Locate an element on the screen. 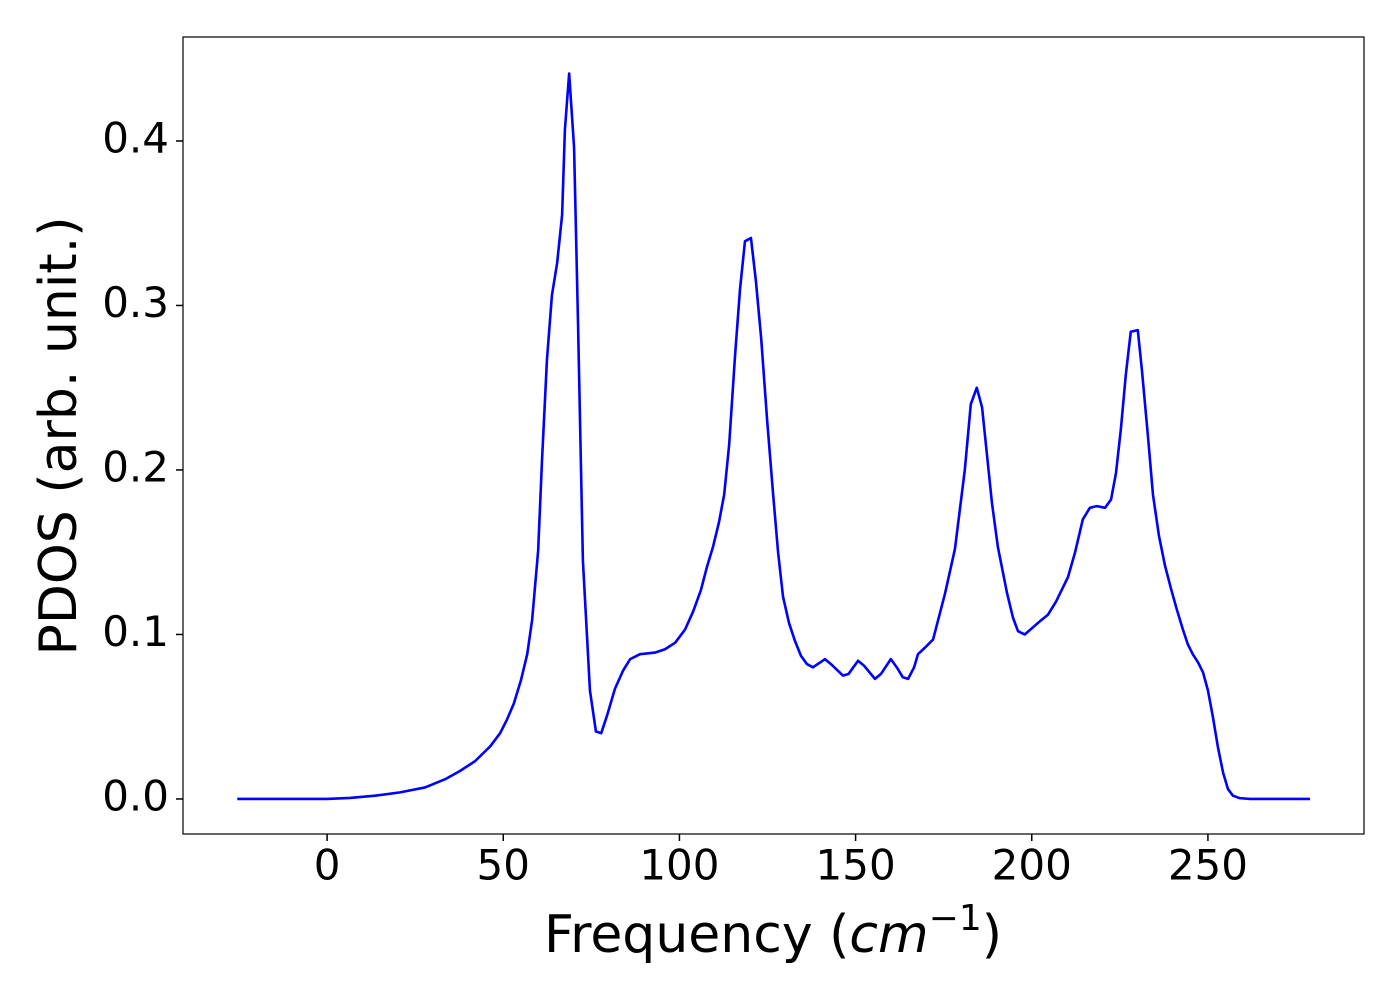  y-axis-label: PDOS (arb. unit.) is located at coordinates (59, 435).